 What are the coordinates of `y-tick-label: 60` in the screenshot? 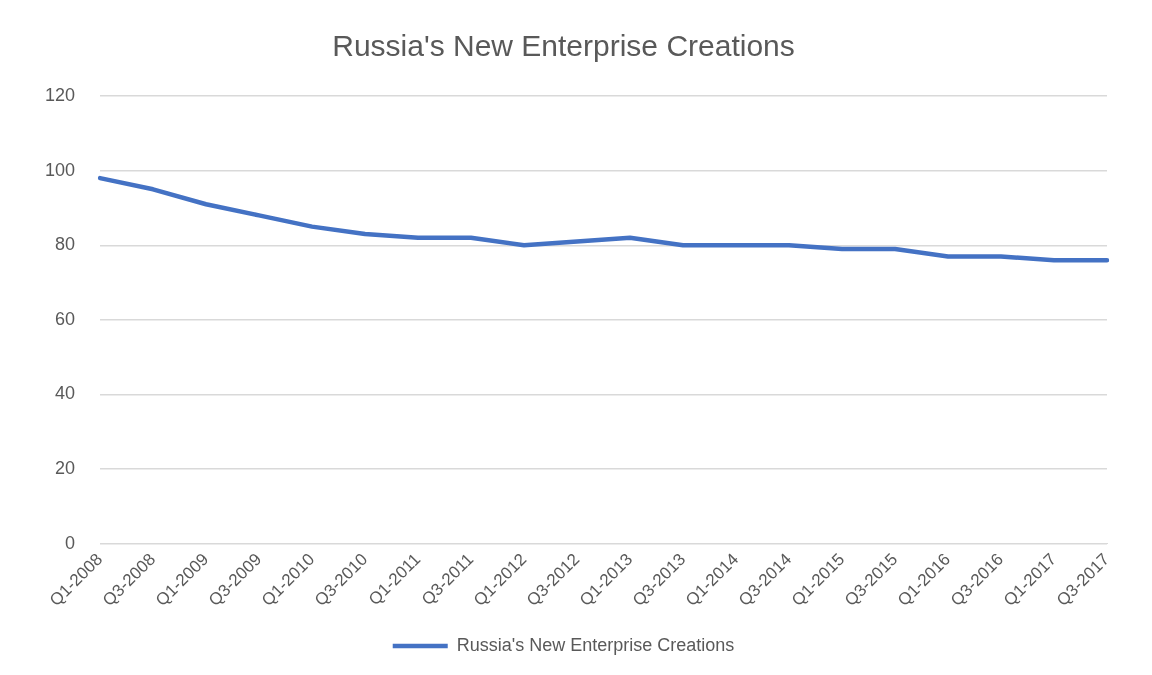 It's located at (65, 318).